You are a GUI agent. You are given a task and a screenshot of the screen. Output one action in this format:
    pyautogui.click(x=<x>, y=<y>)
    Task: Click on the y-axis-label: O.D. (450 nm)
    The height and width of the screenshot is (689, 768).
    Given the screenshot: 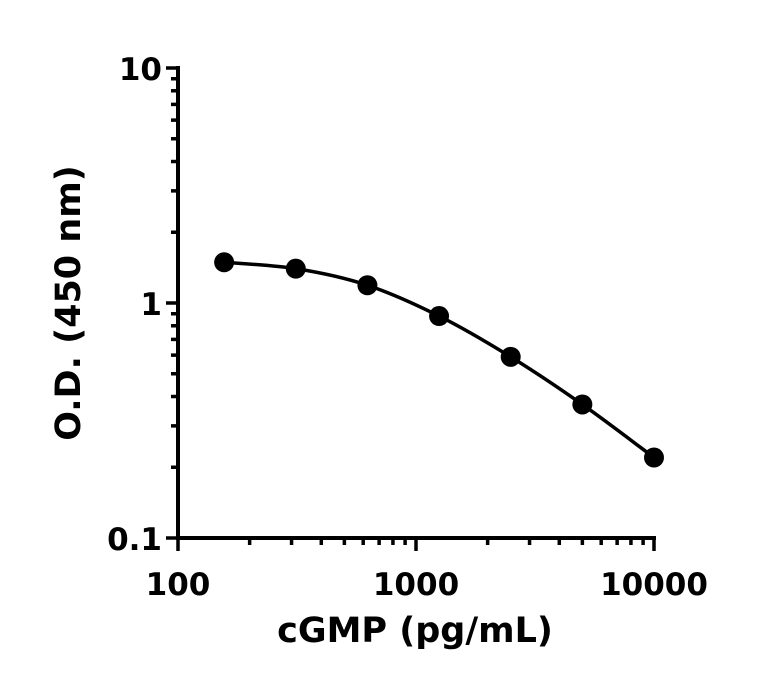 What is the action you would take?
    pyautogui.click(x=69, y=302)
    